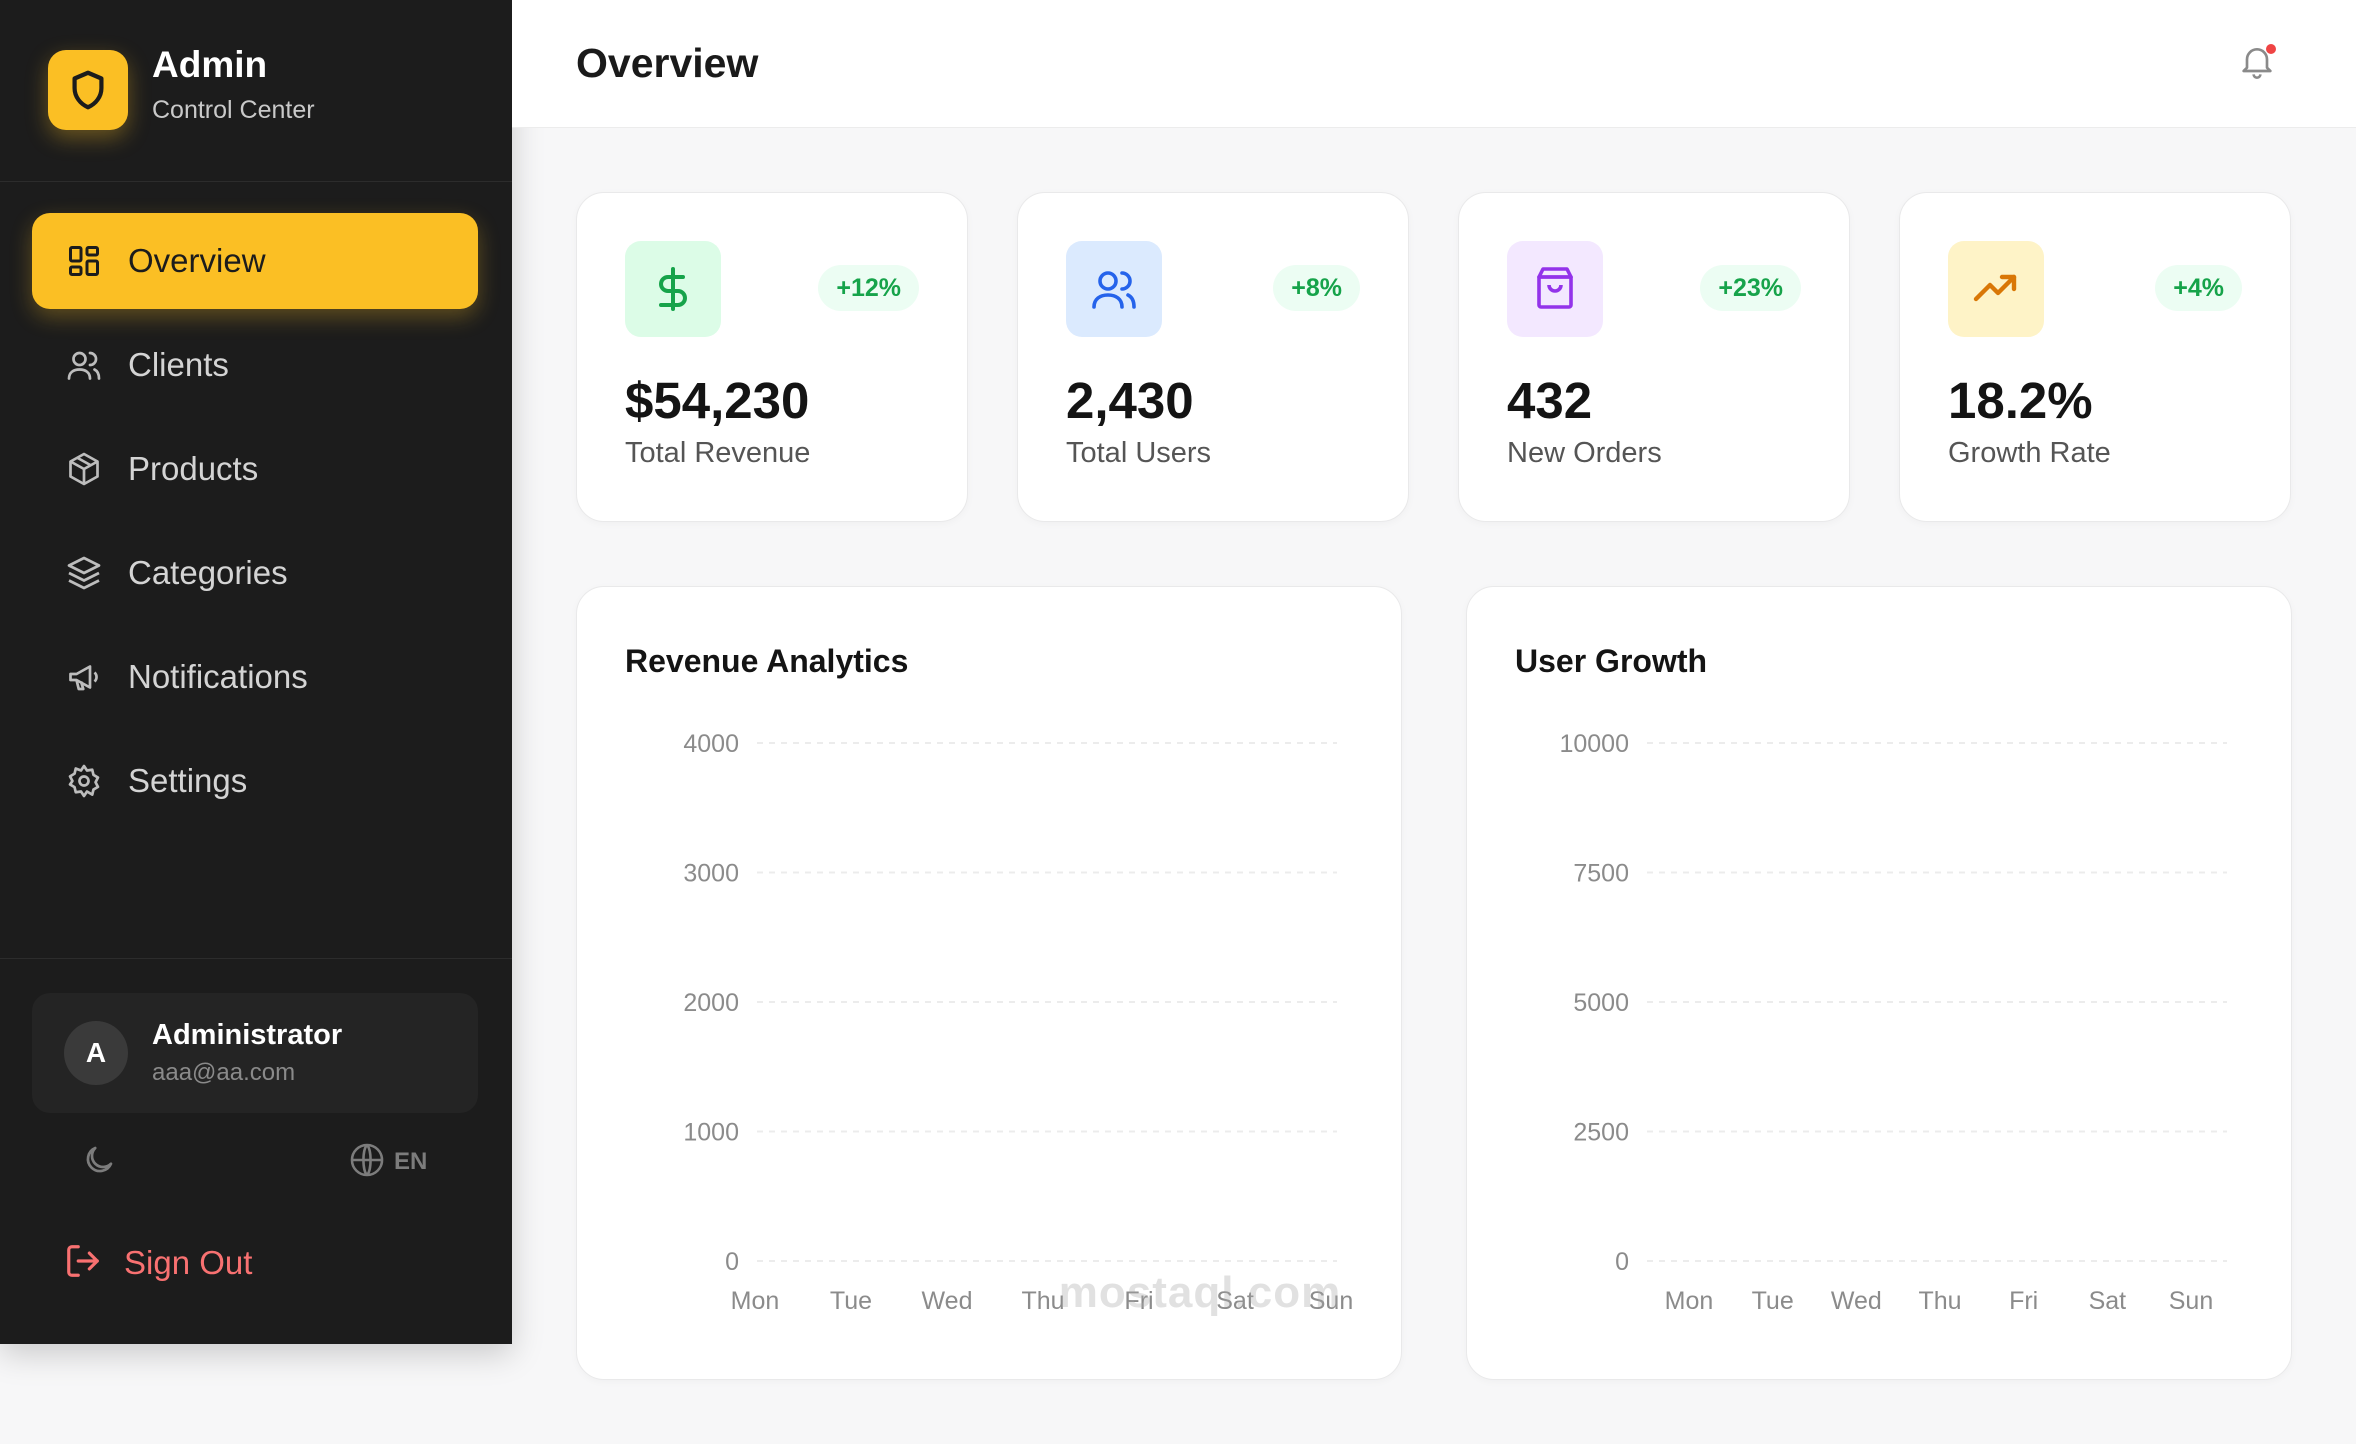 This screenshot has width=2356, height=1444. I want to click on page-title: Overview, so click(667, 63).